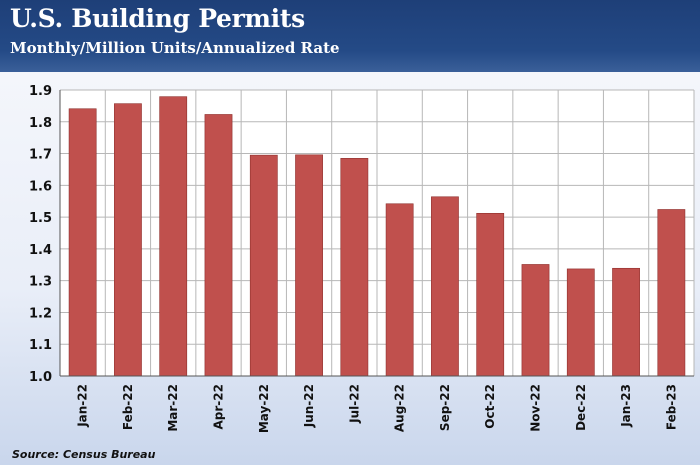  What do you see at coordinates (264, 408) in the screenshot?
I see `x-tick-label: May-22` at bounding box center [264, 408].